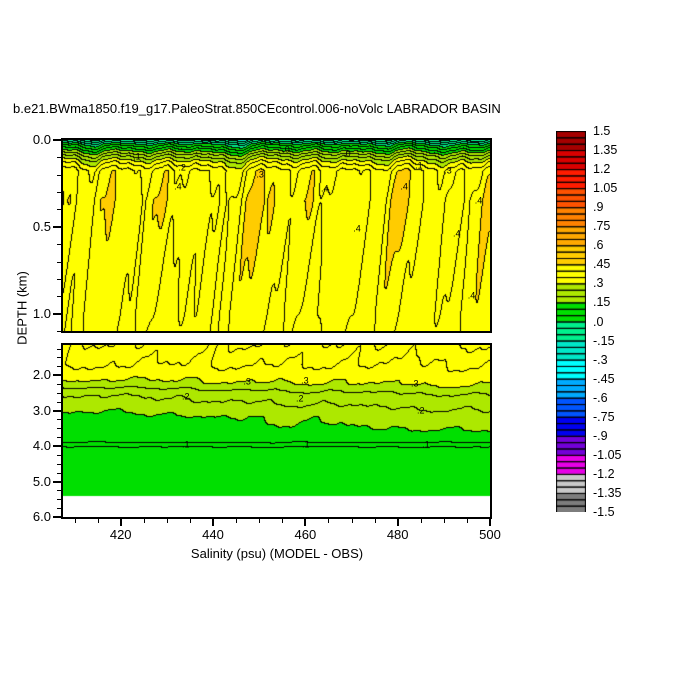 The width and height of the screenshot is (700, 700). Describe the element at coordinates (41, 139) in the screenshot. I see `y-tick-label: 0.0` at that location.